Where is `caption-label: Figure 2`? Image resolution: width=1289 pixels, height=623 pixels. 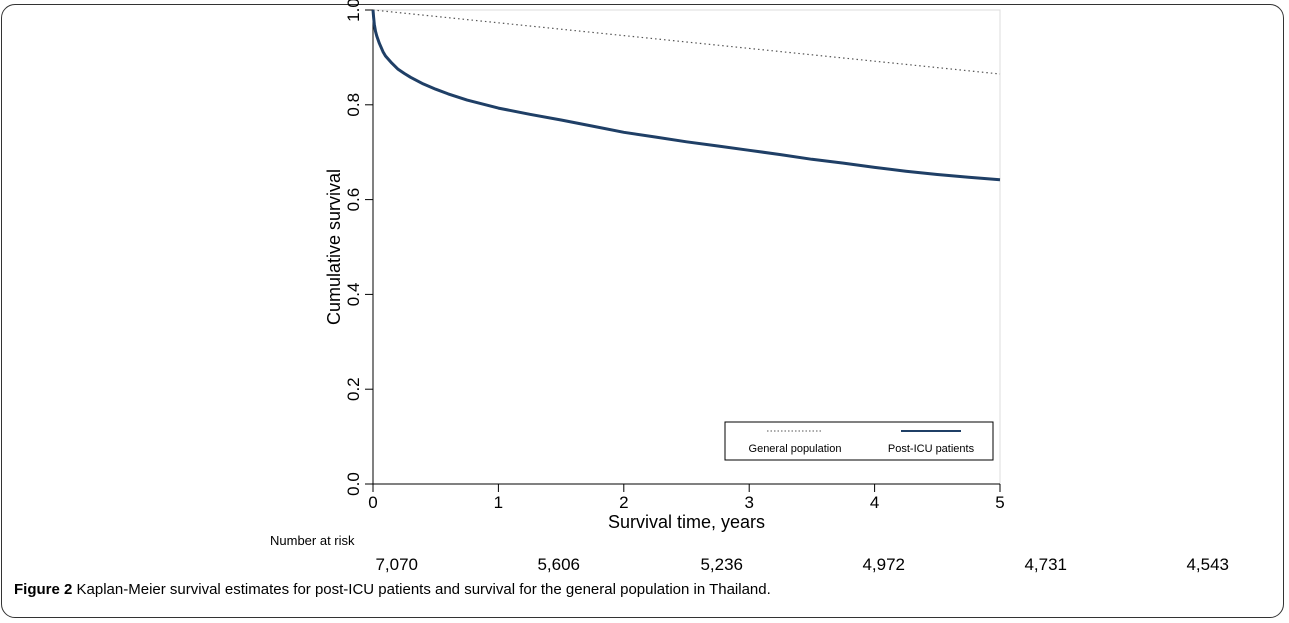 caption-label: Figure 2 is located at coordinates (43, 589).